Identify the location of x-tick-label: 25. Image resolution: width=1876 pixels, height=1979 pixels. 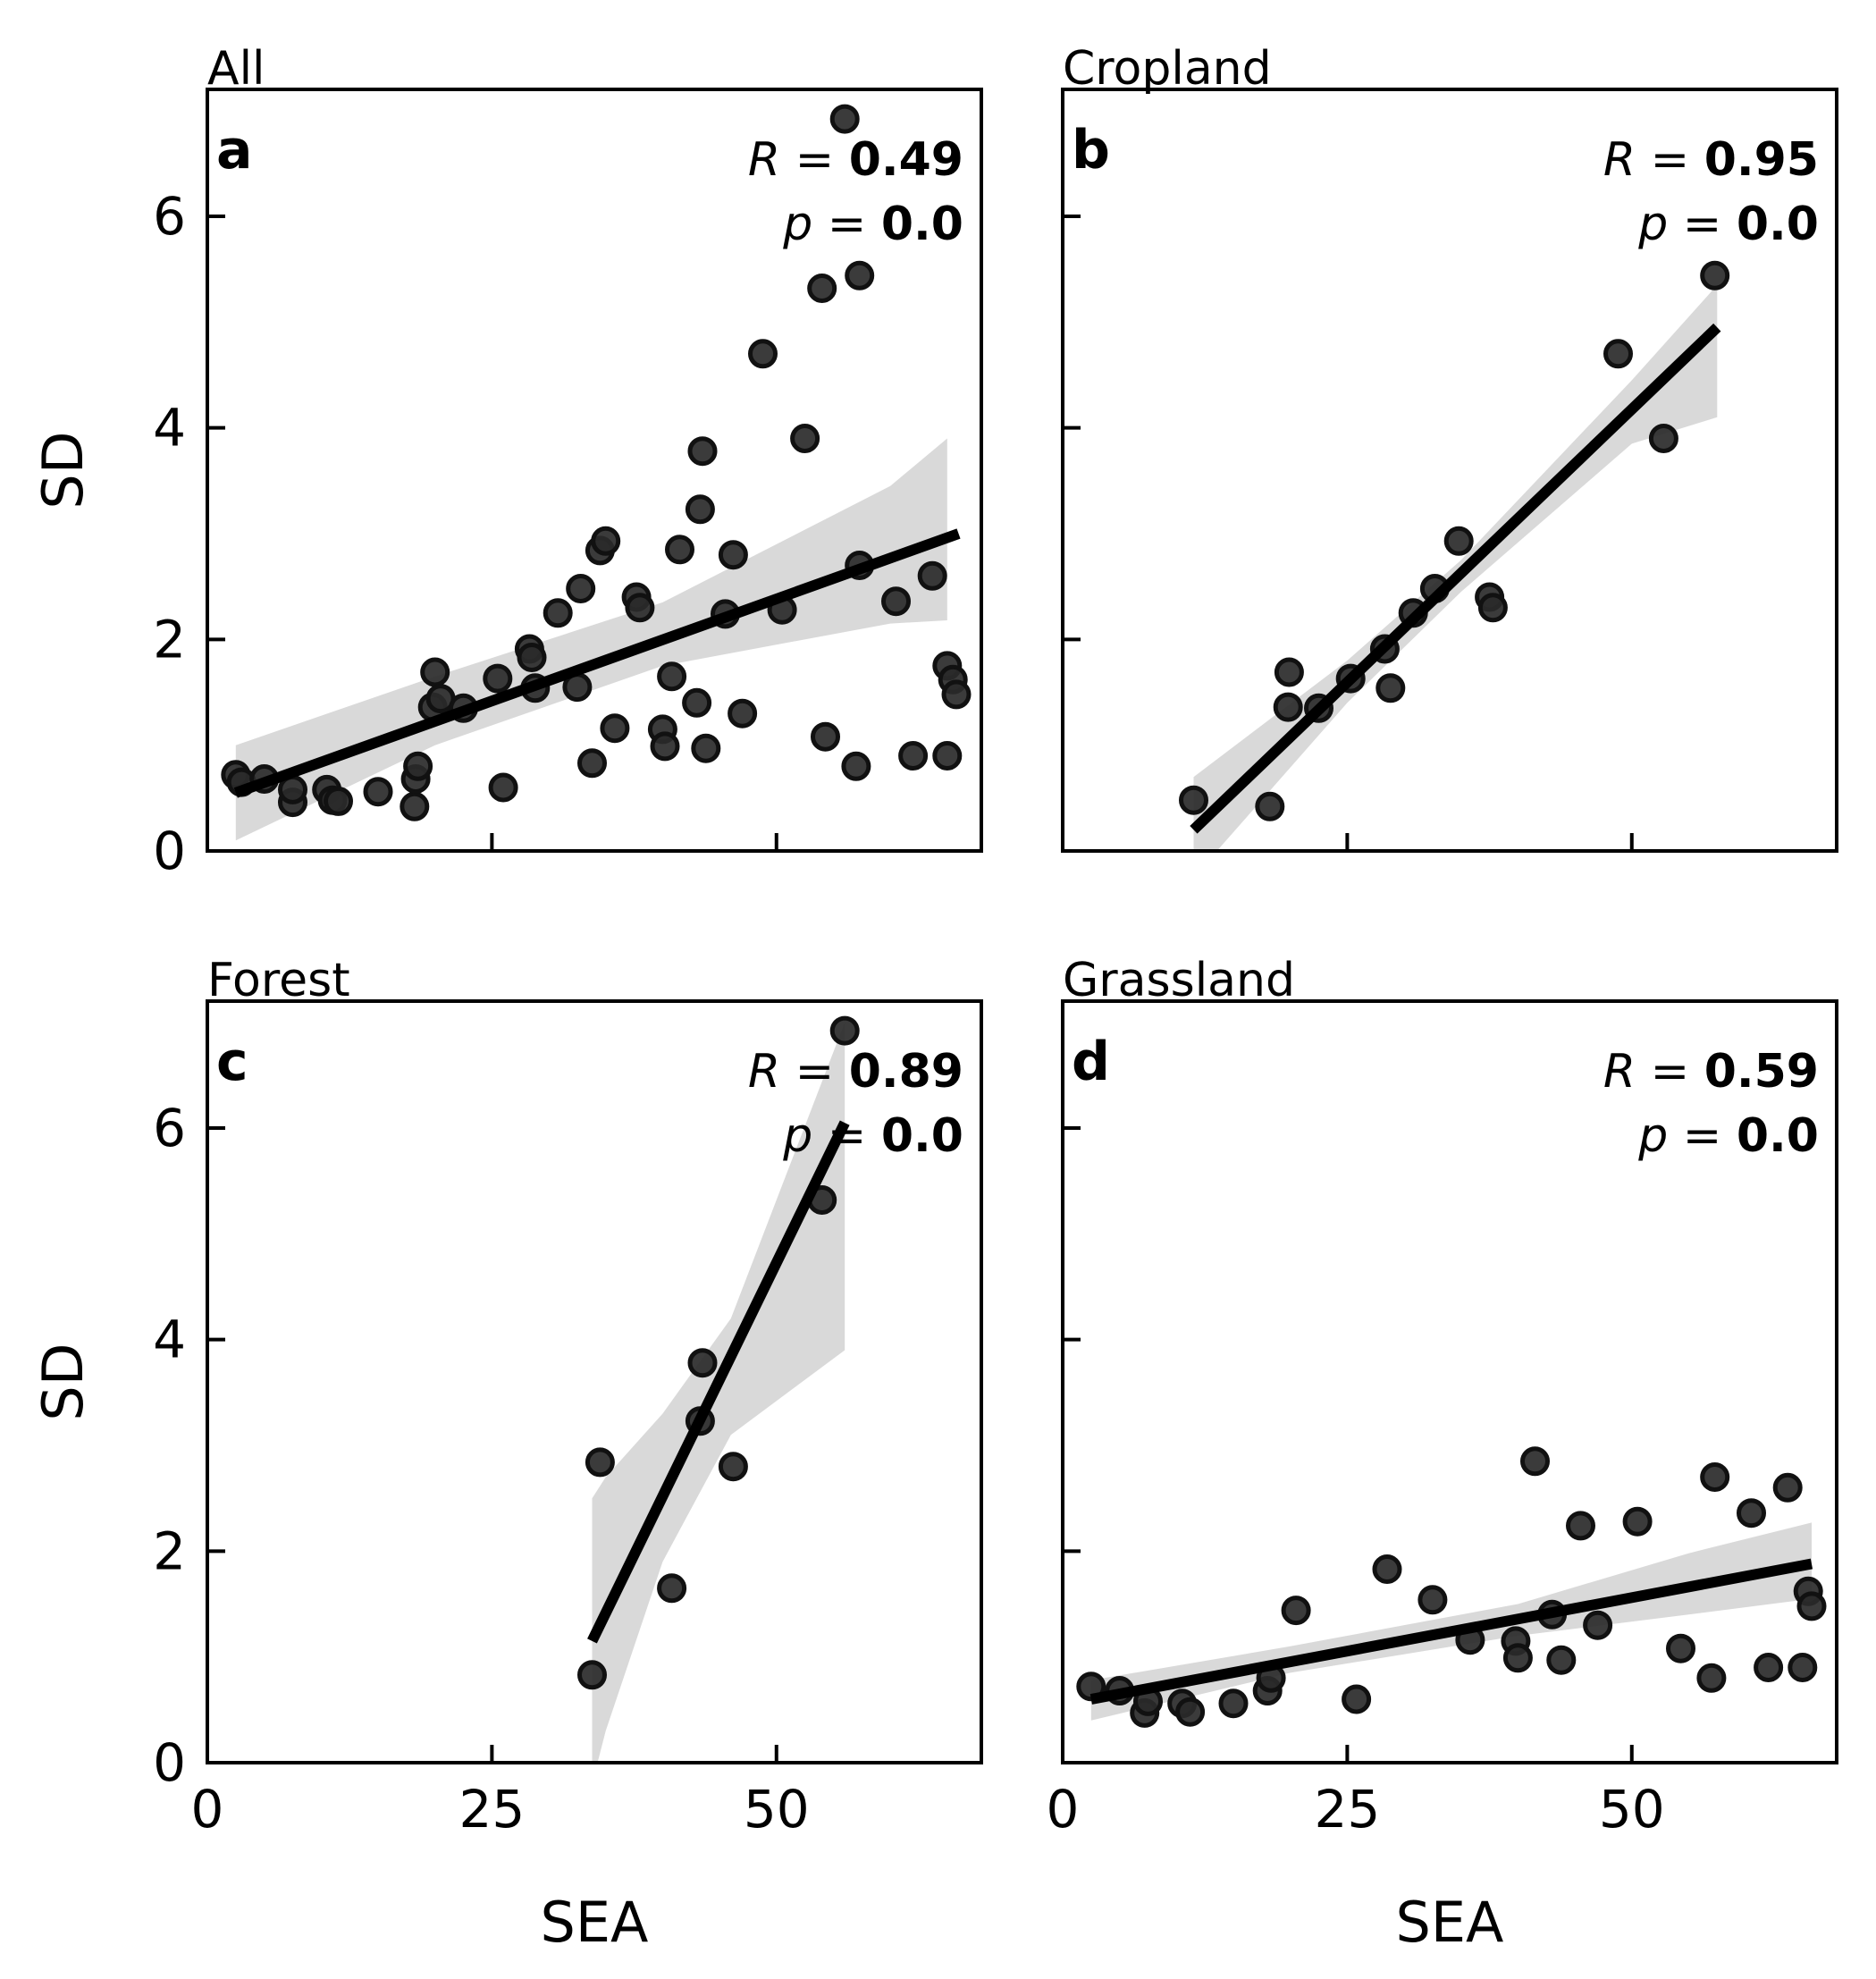
(491, 1809).